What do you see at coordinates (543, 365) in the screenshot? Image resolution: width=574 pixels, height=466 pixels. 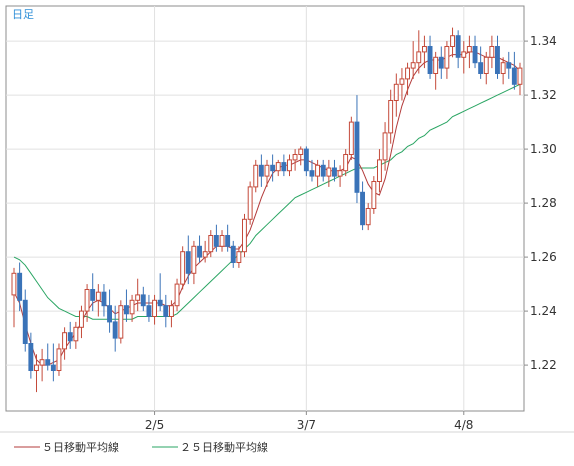 I see `y-tick-label: 1.22` at bounding box center [543, 365].